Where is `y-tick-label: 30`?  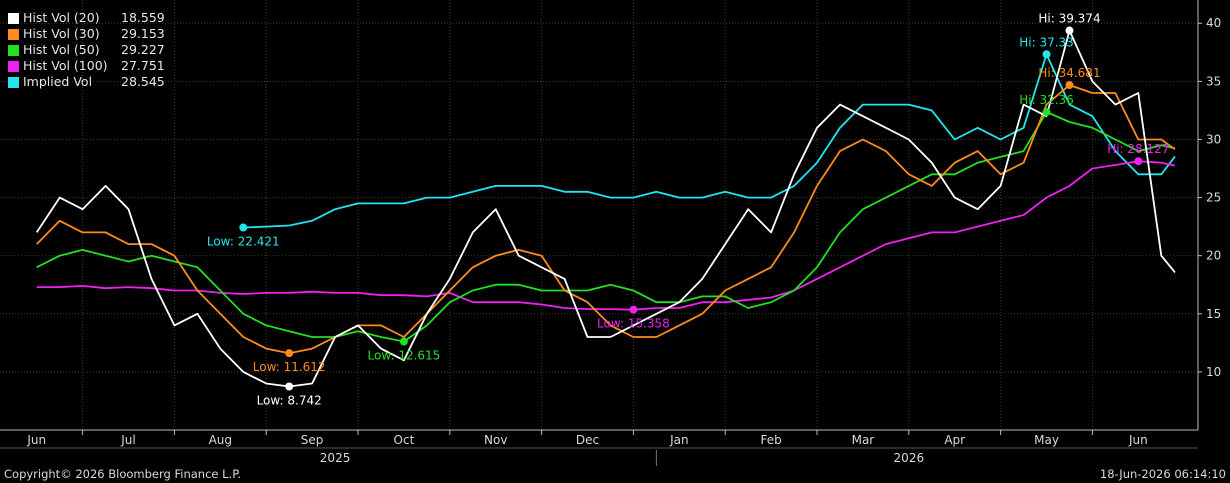 y-tick-label: 30 is located at coordinates (1213, 139).